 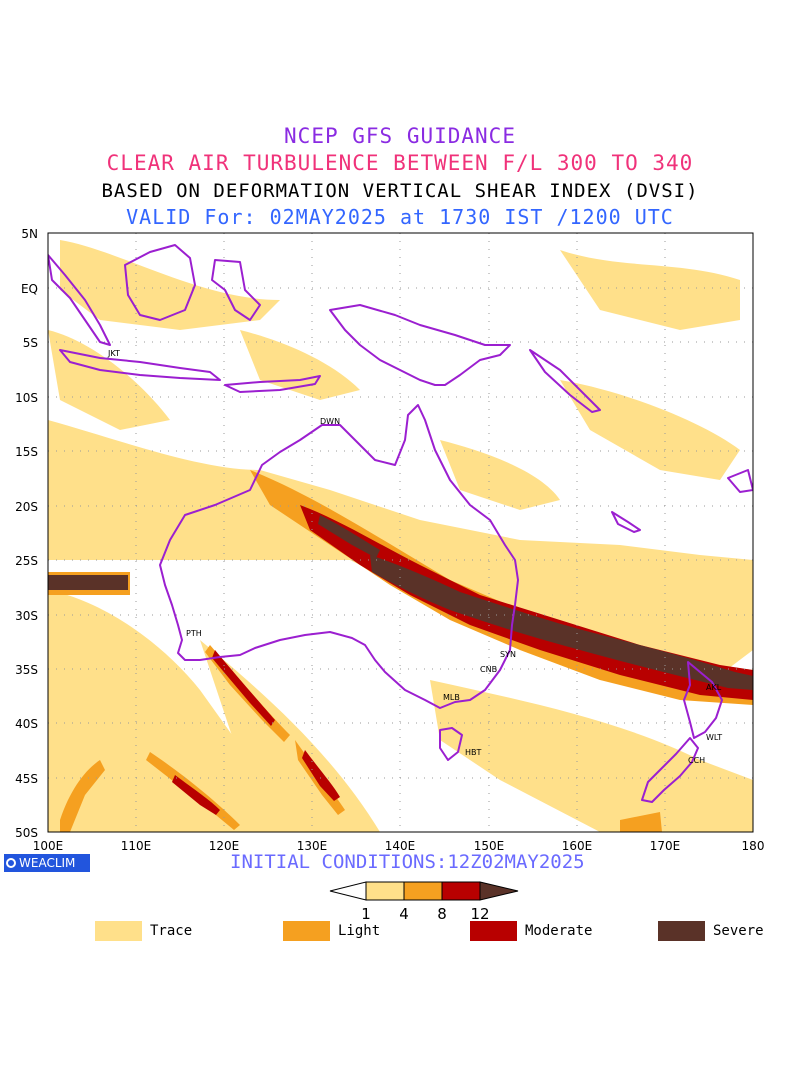 What do you see at coordinates (577, 846) in the screenshot?
I see `lon-label: 160E` at bounding box center [577, 846].